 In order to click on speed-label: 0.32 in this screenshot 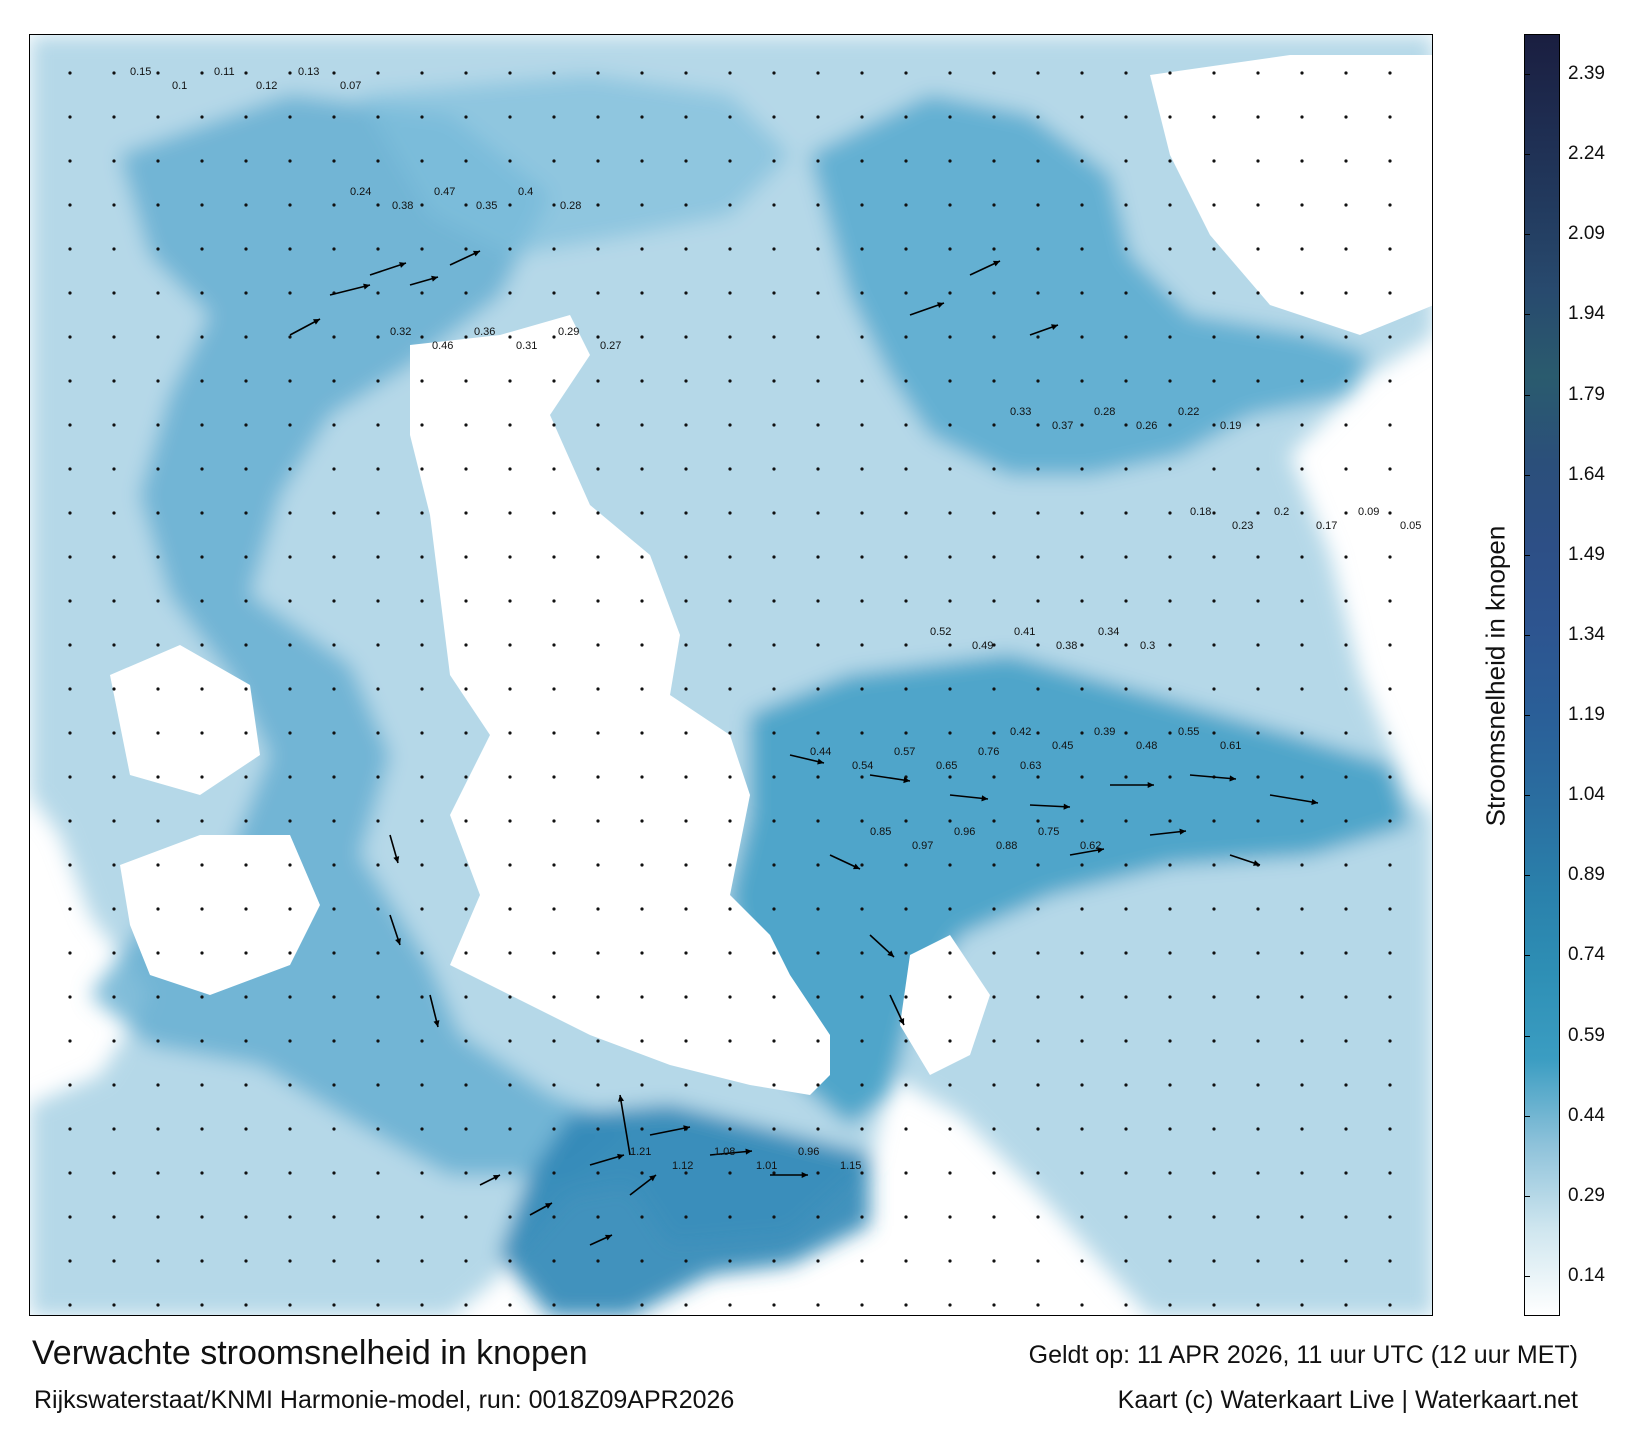, I will do `click(400, 332)`.